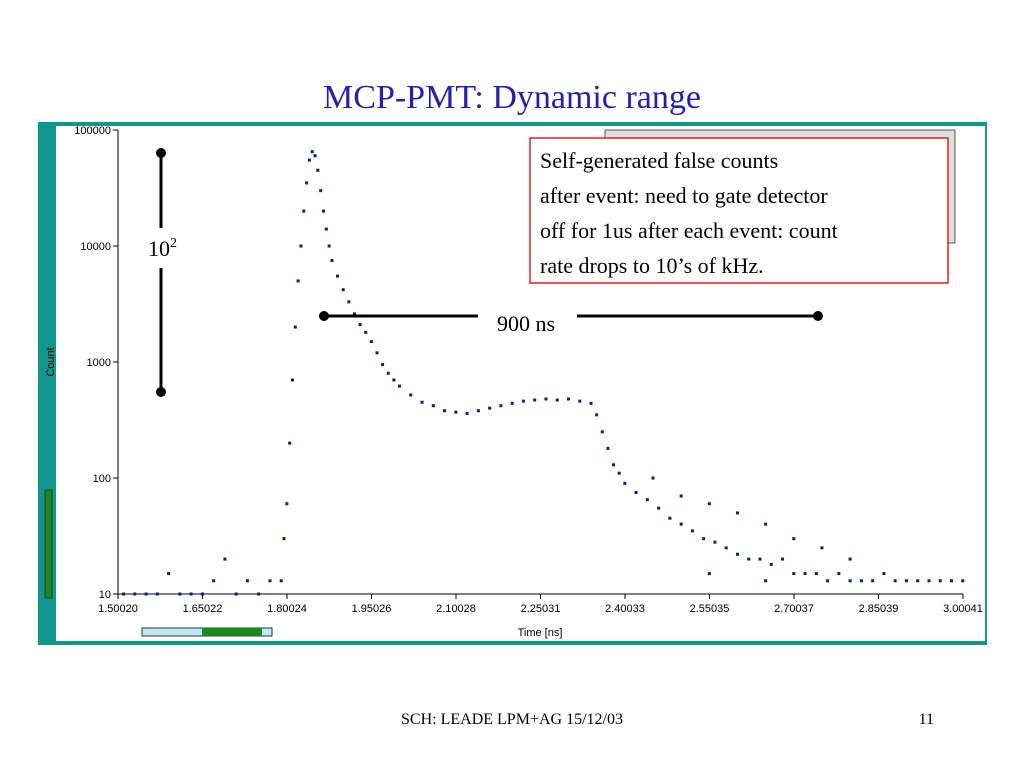  I want to click on y-tick-label: 10000, so click(95, 247).